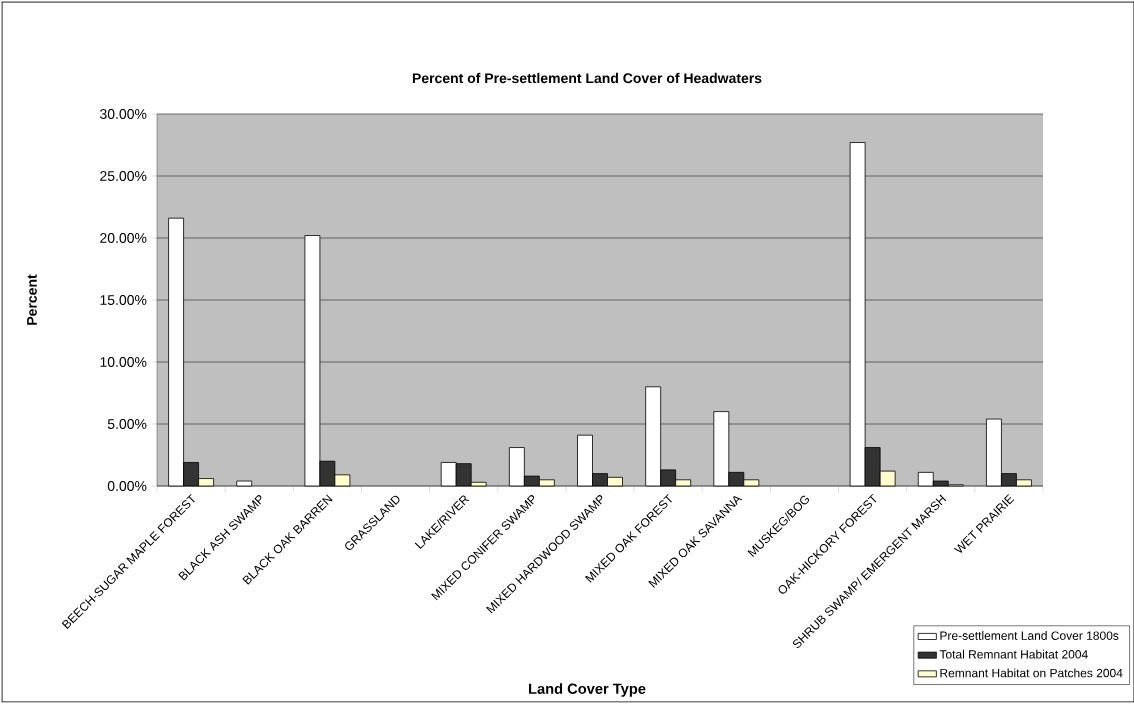 The height and width of the screenshot is (704, 1134). I want to click on chart-title: Percent of Pre-settlement Land Cover of Headwaters, so click(587, 78).